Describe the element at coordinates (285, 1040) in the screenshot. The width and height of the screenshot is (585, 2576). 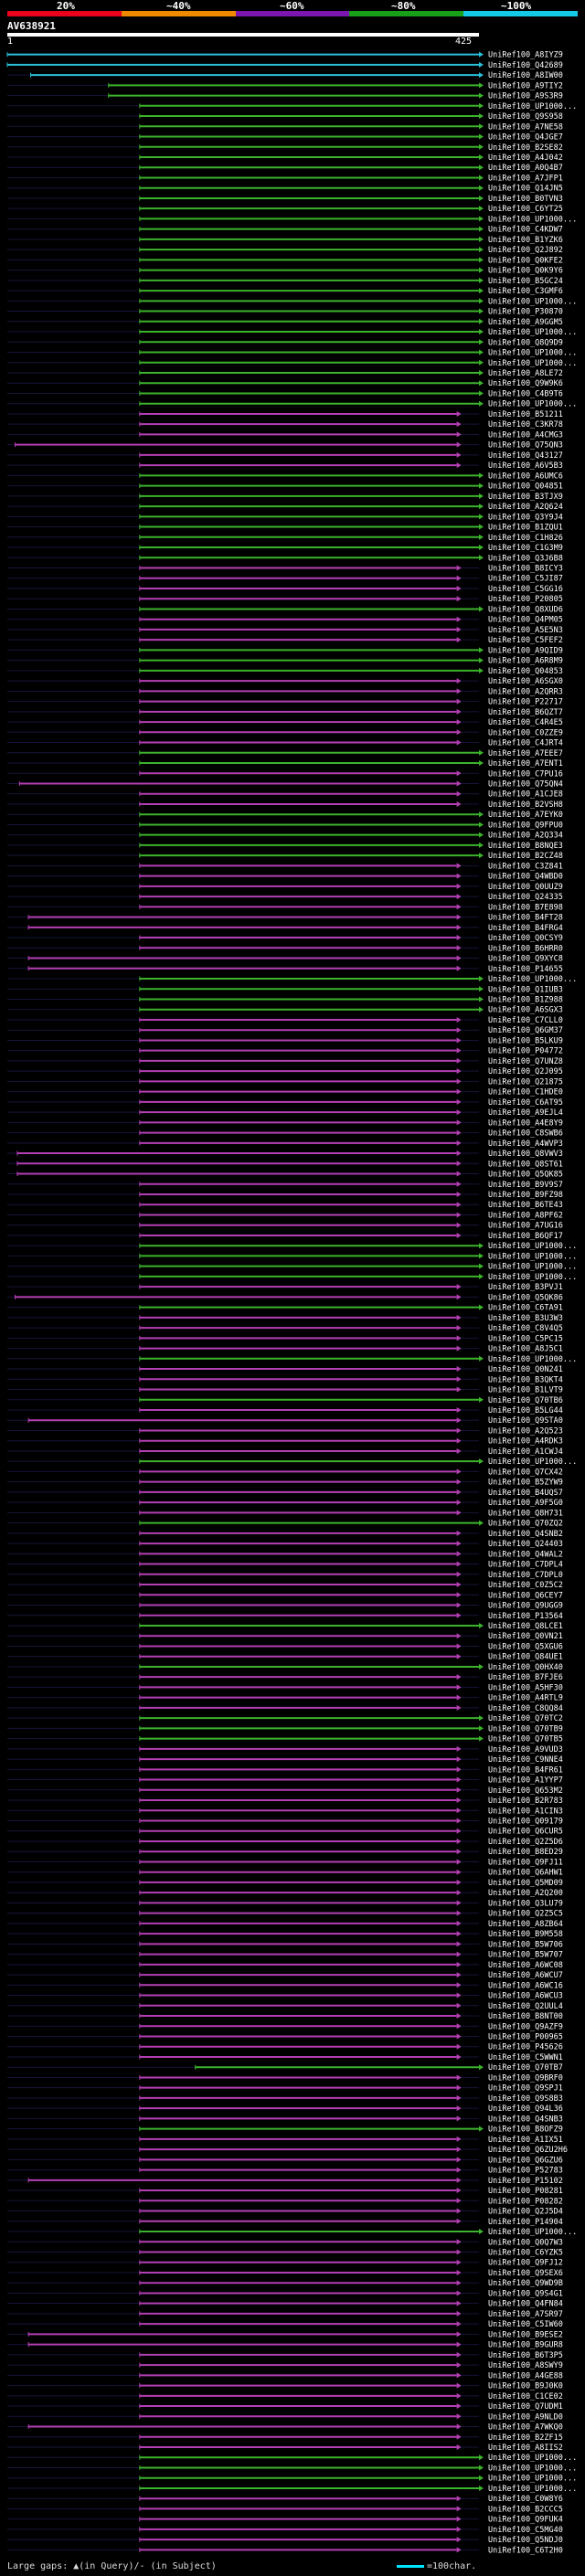
I see `hit-row: UniRef100_B5LKU9` at that location.